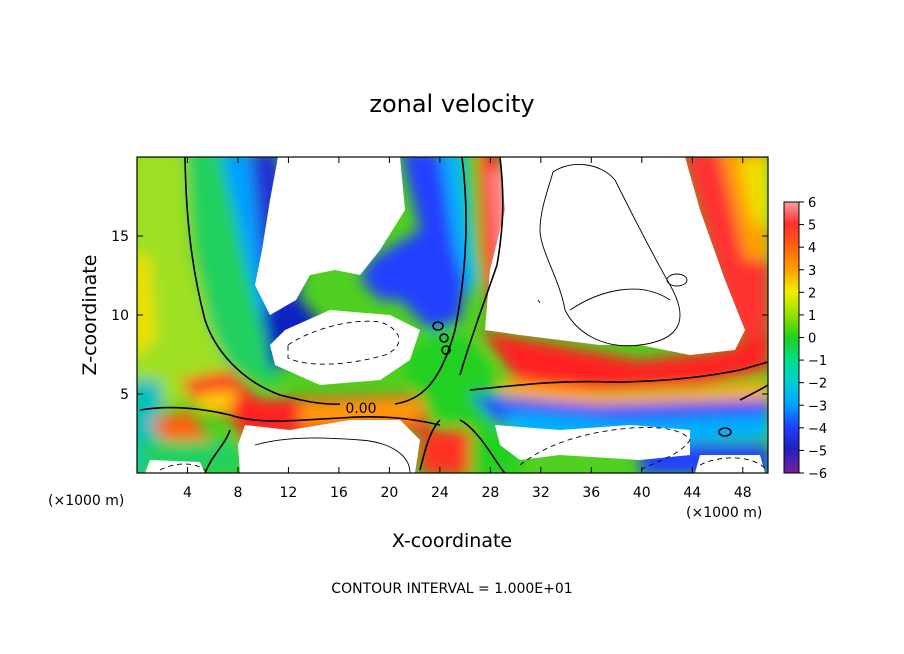 This screenshot has width=904, height=654. What do you see at coordinates (817, 429) in the screenshot?
I see `colorbar-tick-label: −4` at bounding box center [817, 429].